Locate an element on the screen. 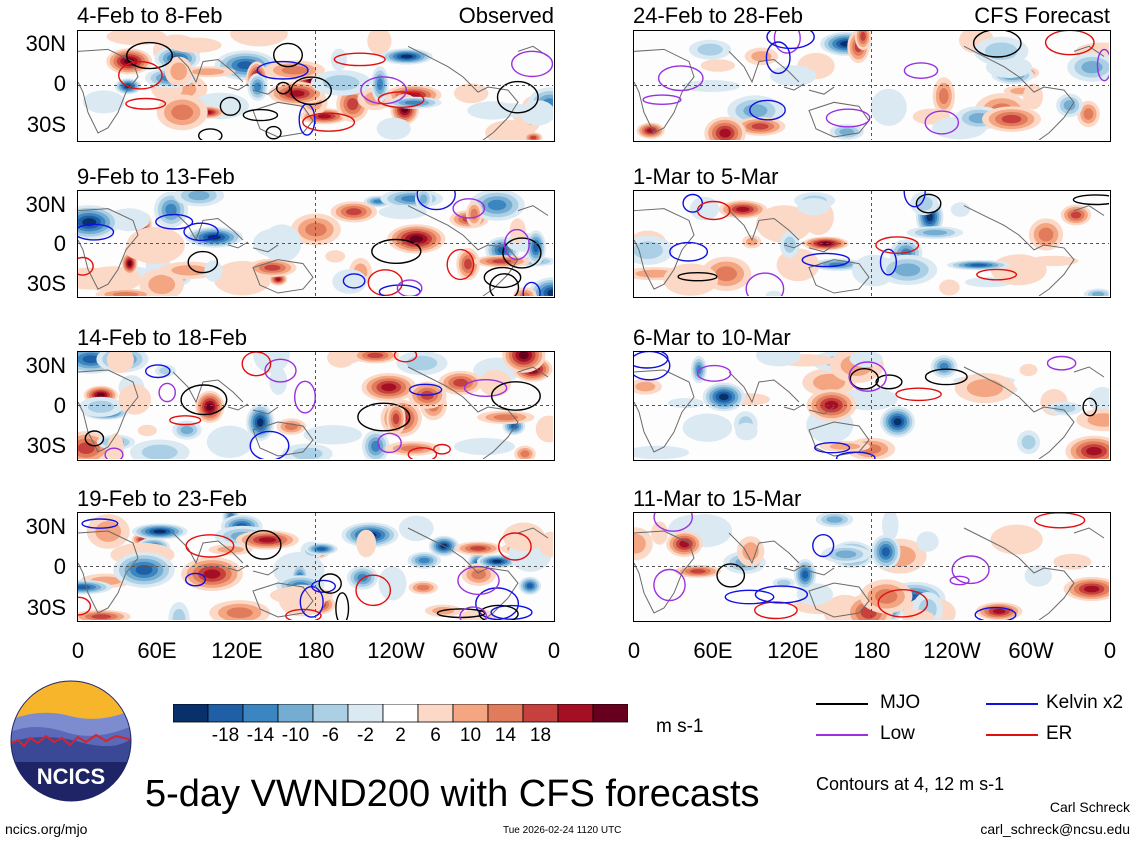 This screenshot has width=1135, height=844. x-tick-label: 60E is located at coordinates (713, 650).